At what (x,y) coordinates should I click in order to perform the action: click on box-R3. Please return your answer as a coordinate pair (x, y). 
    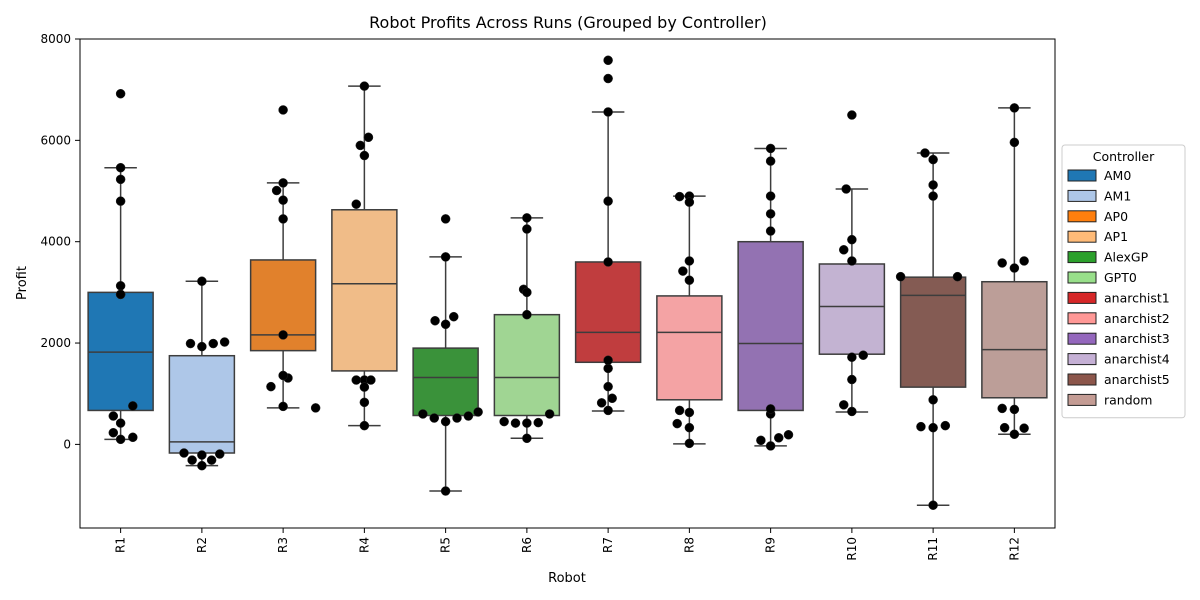
    Looking at the image, I should click on (283, 295).